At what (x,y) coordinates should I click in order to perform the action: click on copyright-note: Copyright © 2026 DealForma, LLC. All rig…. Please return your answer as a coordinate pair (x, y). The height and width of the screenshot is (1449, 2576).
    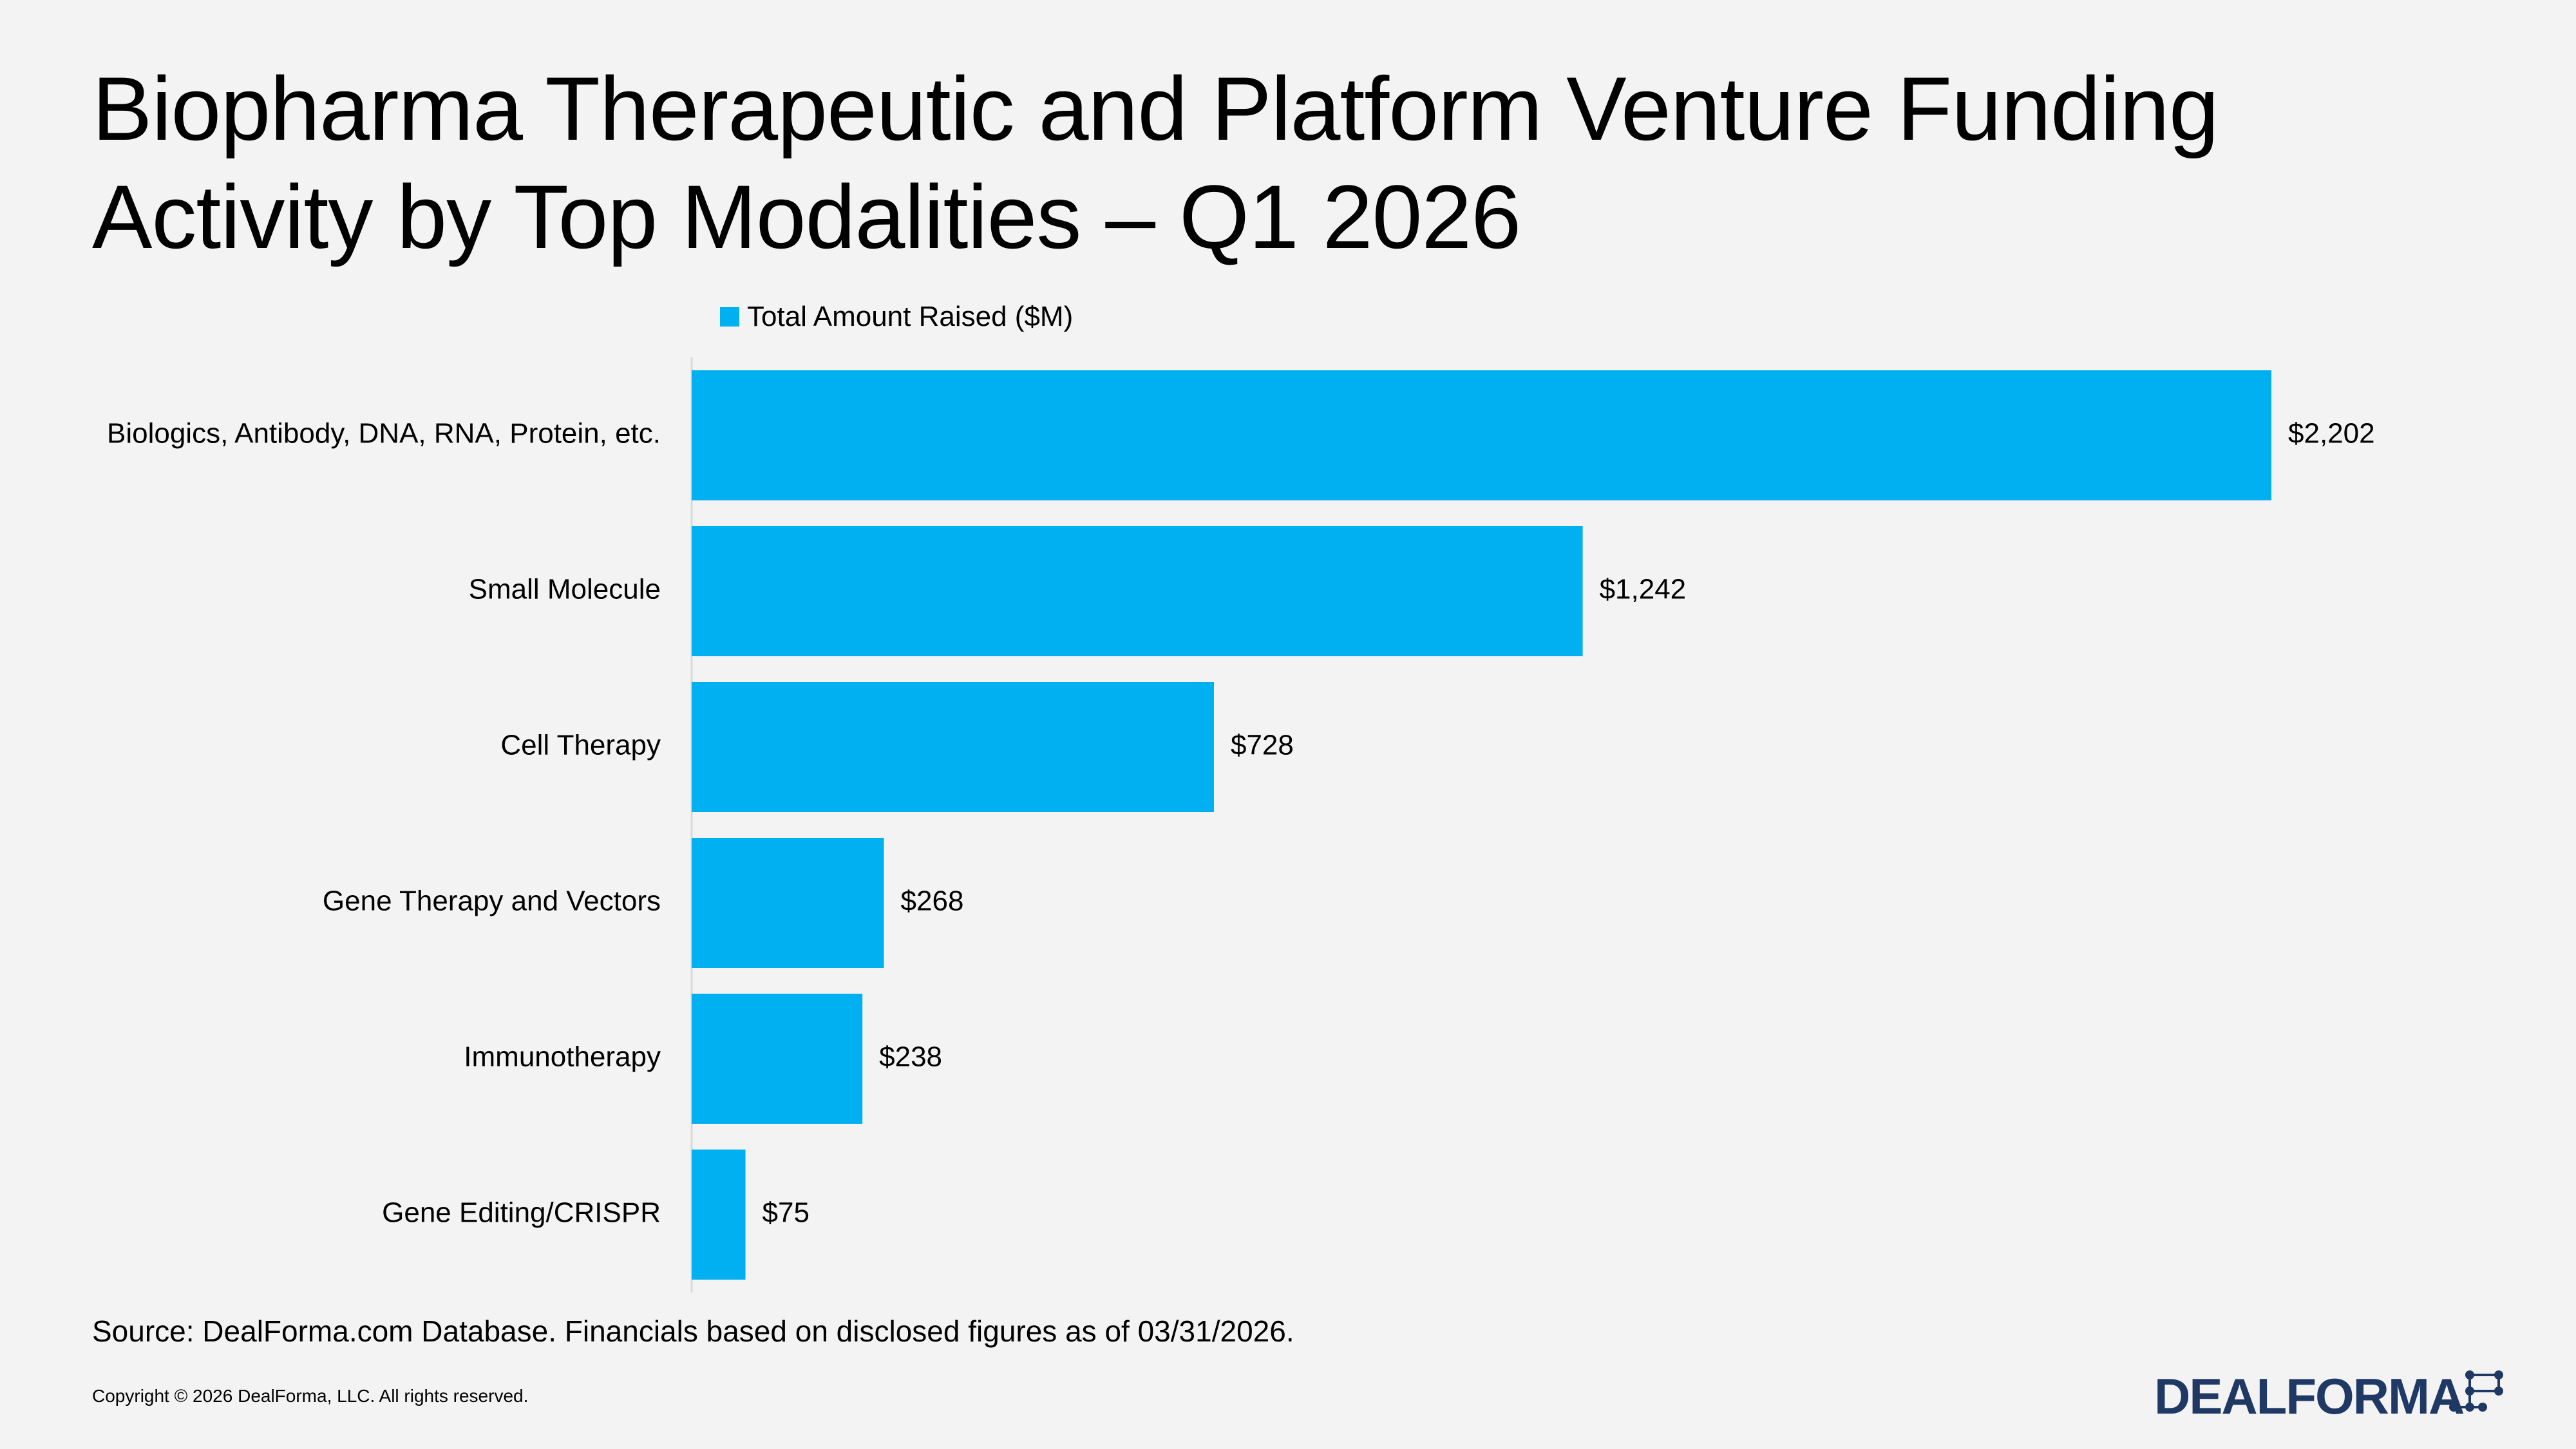
    Looking at the image, I should click on (310, 1396).